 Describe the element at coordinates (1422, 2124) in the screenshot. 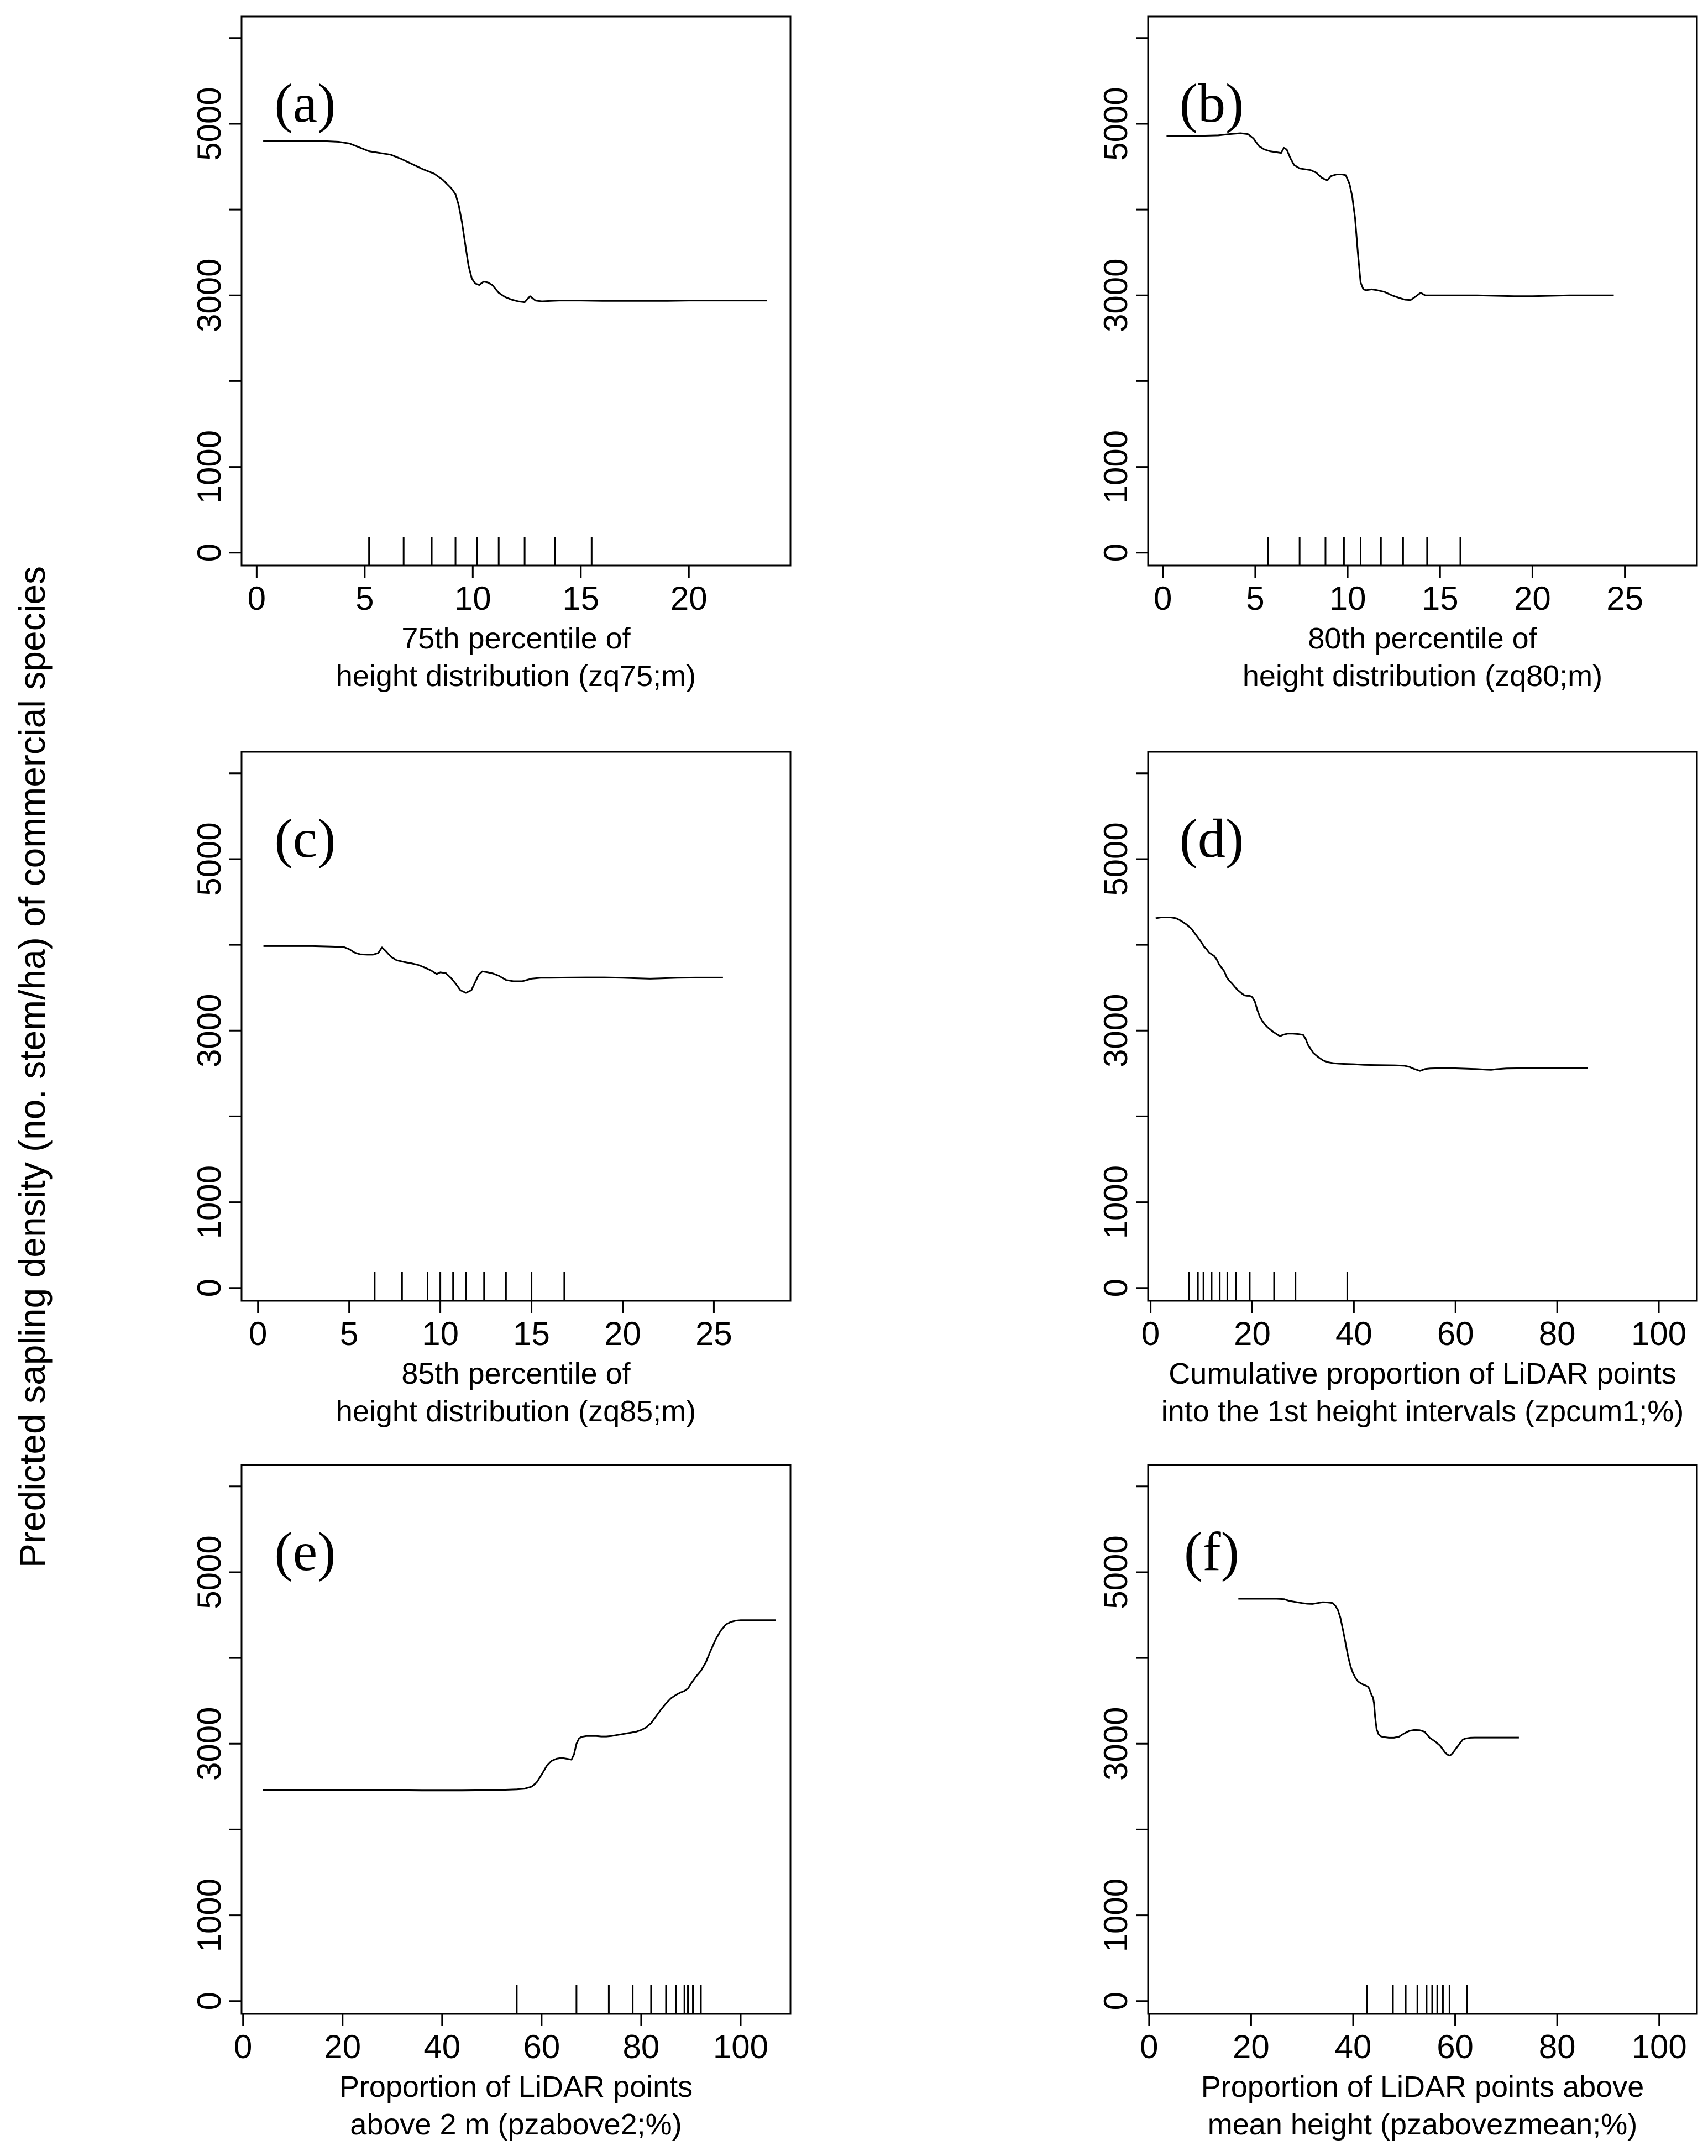

I see `x-axis-title-line2: mean height (pzabovezmean;%)` at that location.